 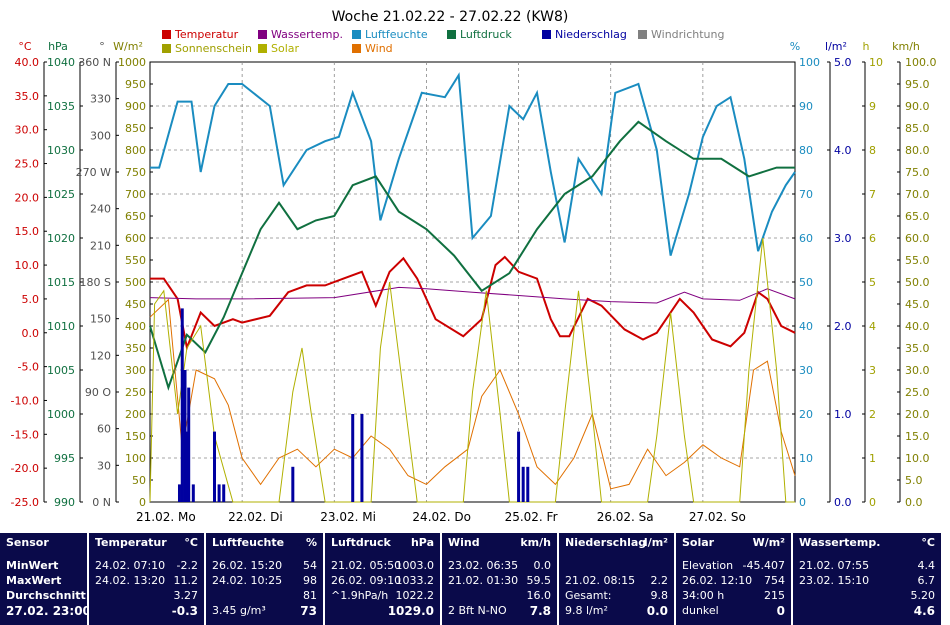 I want to click on stats-row-value: 5.20, so click(x=923, y=595).